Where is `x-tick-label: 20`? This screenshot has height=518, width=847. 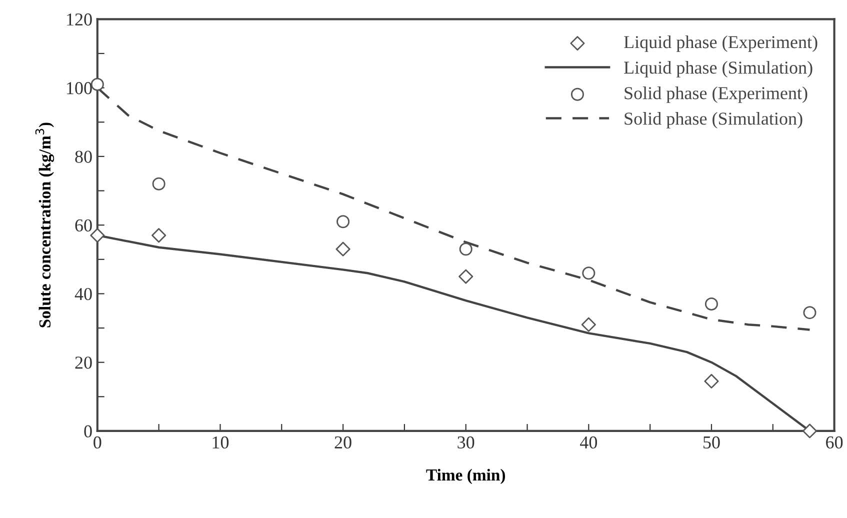 x-tick-label: 20 is located at coordinates (343, 442).